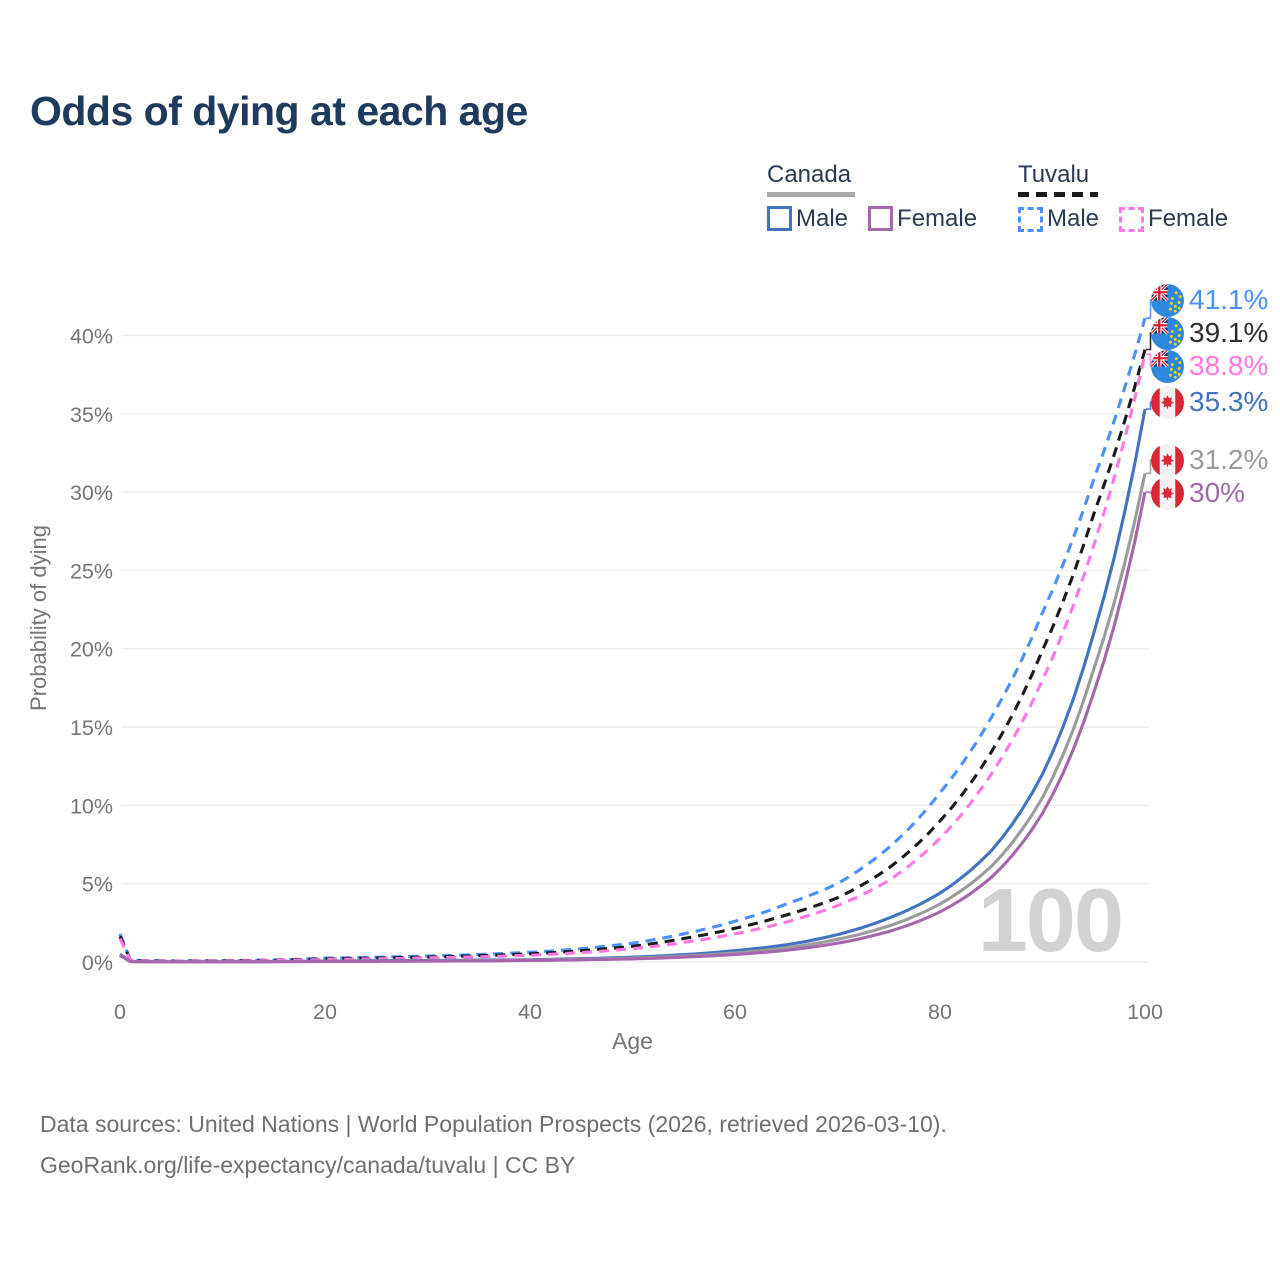  Describe the element at coordinates (882, 179) in the screenshot. I see `legend-country-canada: Canada` at that location.